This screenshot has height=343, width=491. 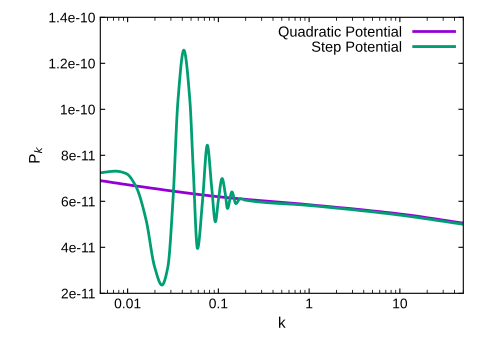 I want to click on x-tick-label: 0.01, so click(x=127, y=303).